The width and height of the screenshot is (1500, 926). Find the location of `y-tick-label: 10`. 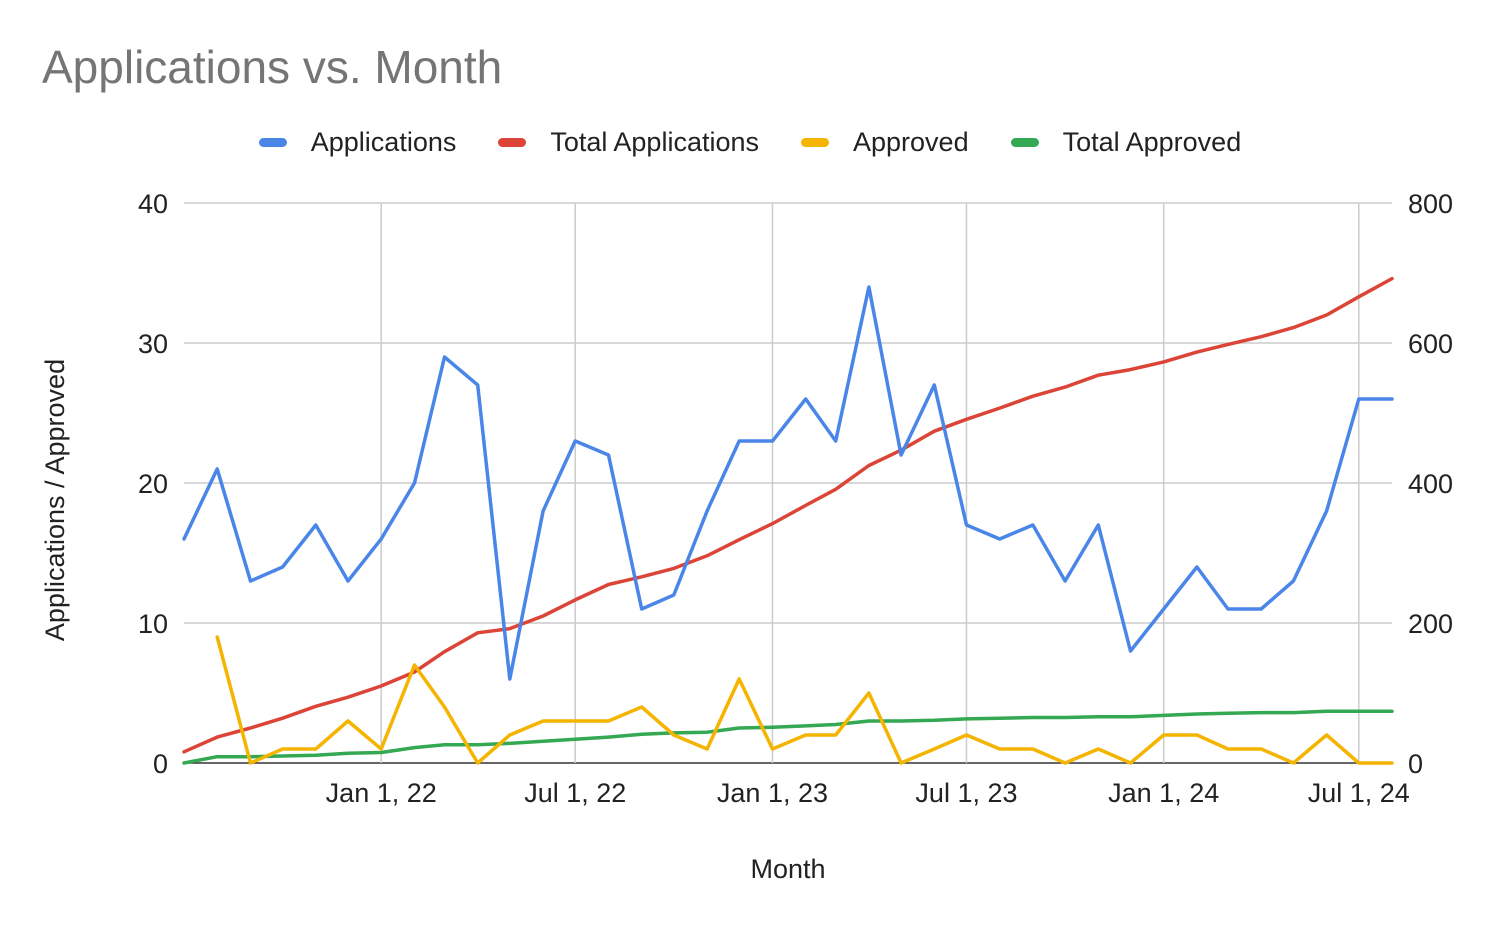

y-tick-label: 10 is located at coordinates (153, 624).